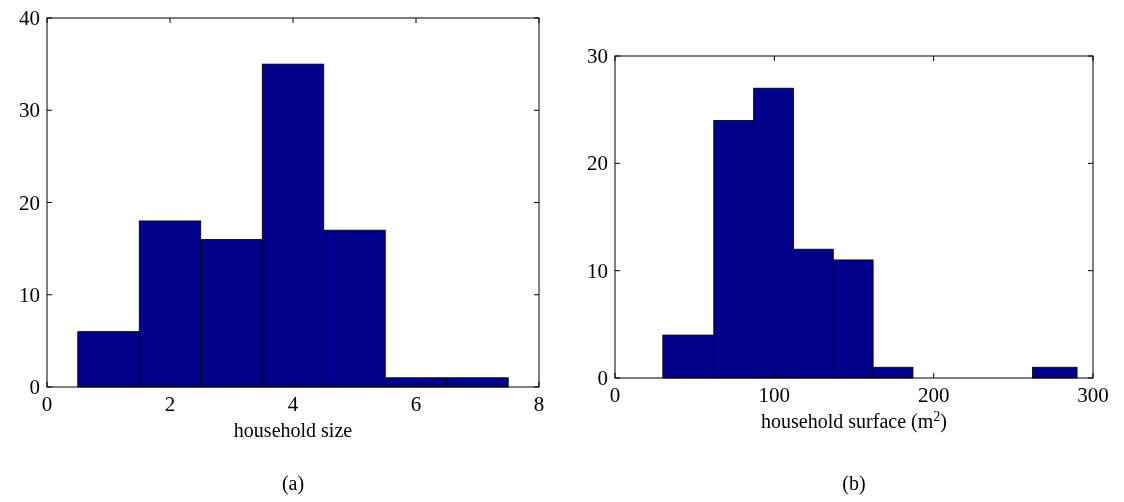 The image size is (1124, 502). I want to click on x-tick-label: 200, so click(933, 395).